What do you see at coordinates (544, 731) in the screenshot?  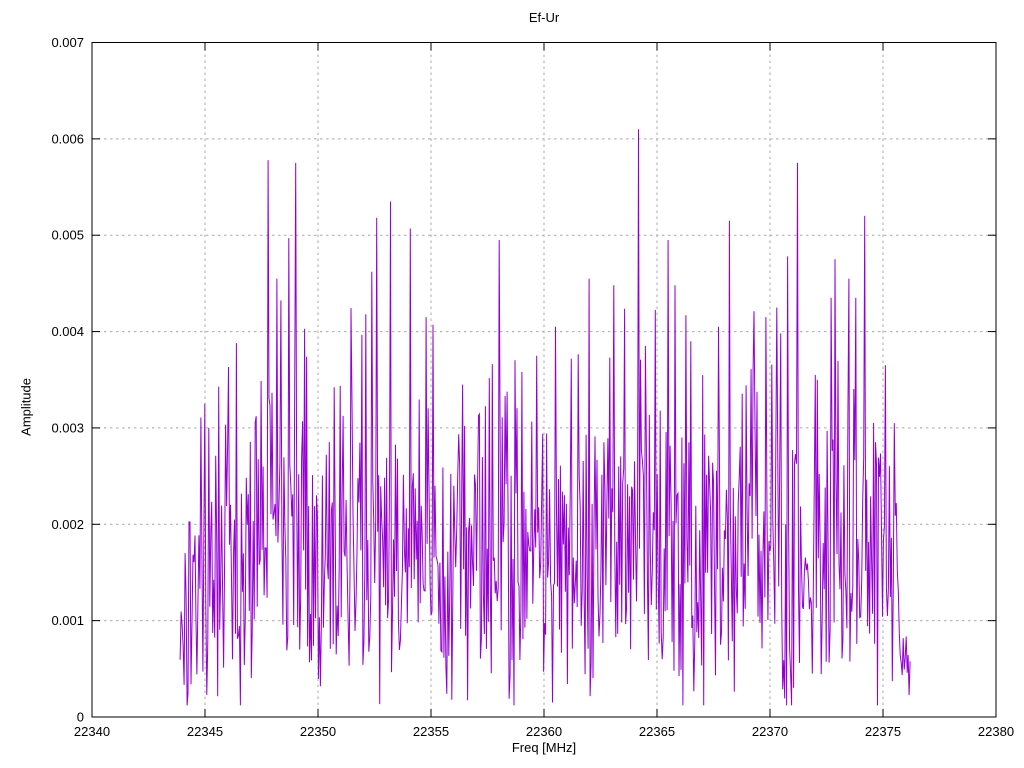 I see `x-tick-label: 22360` at bounding box center [544, 731].